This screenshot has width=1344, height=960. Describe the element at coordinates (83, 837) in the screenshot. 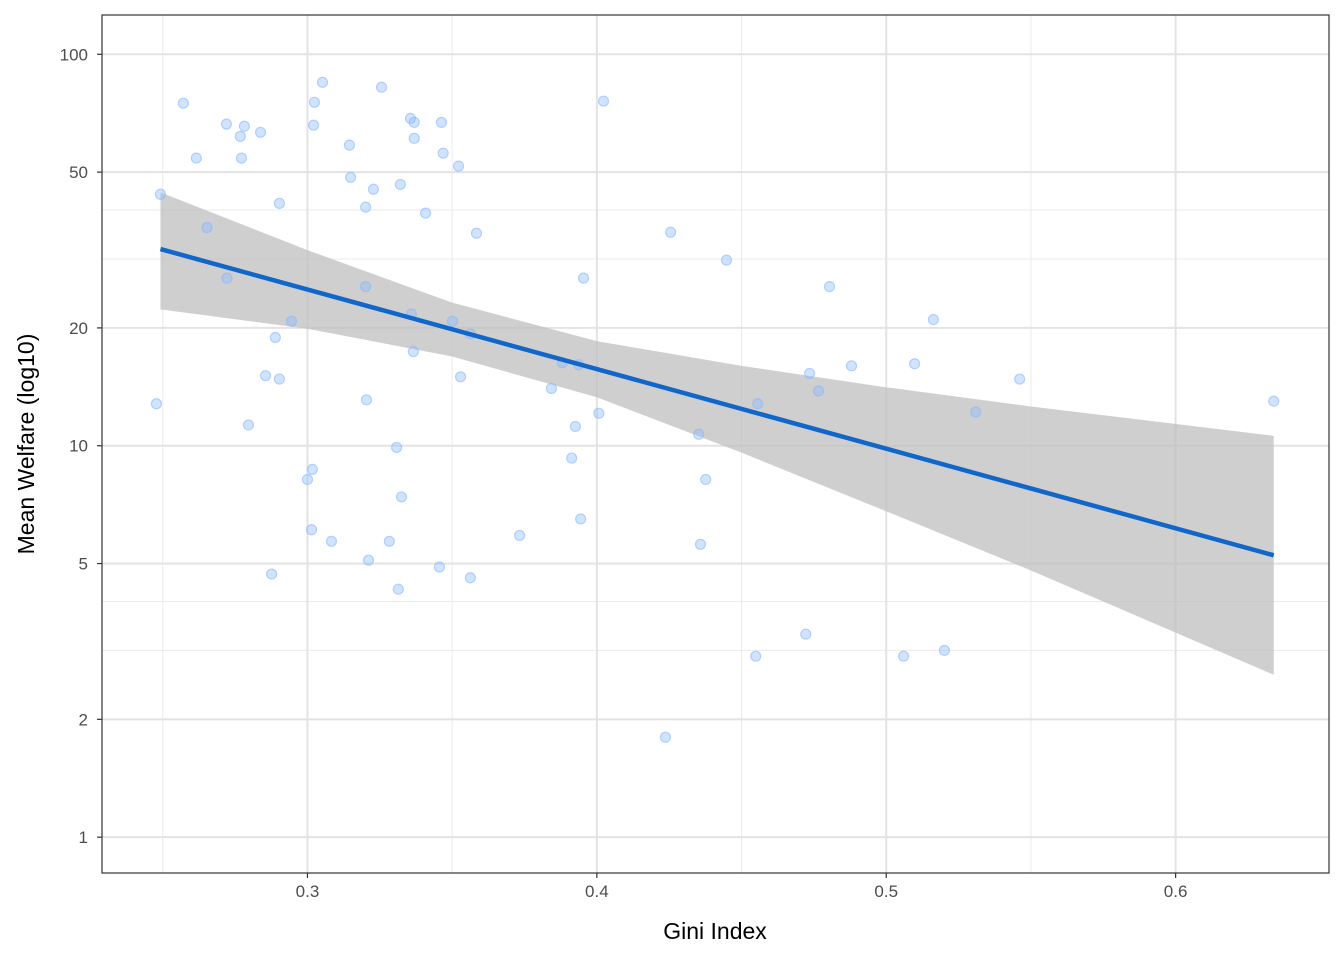

I see `y-tick-label: 1` at that location.